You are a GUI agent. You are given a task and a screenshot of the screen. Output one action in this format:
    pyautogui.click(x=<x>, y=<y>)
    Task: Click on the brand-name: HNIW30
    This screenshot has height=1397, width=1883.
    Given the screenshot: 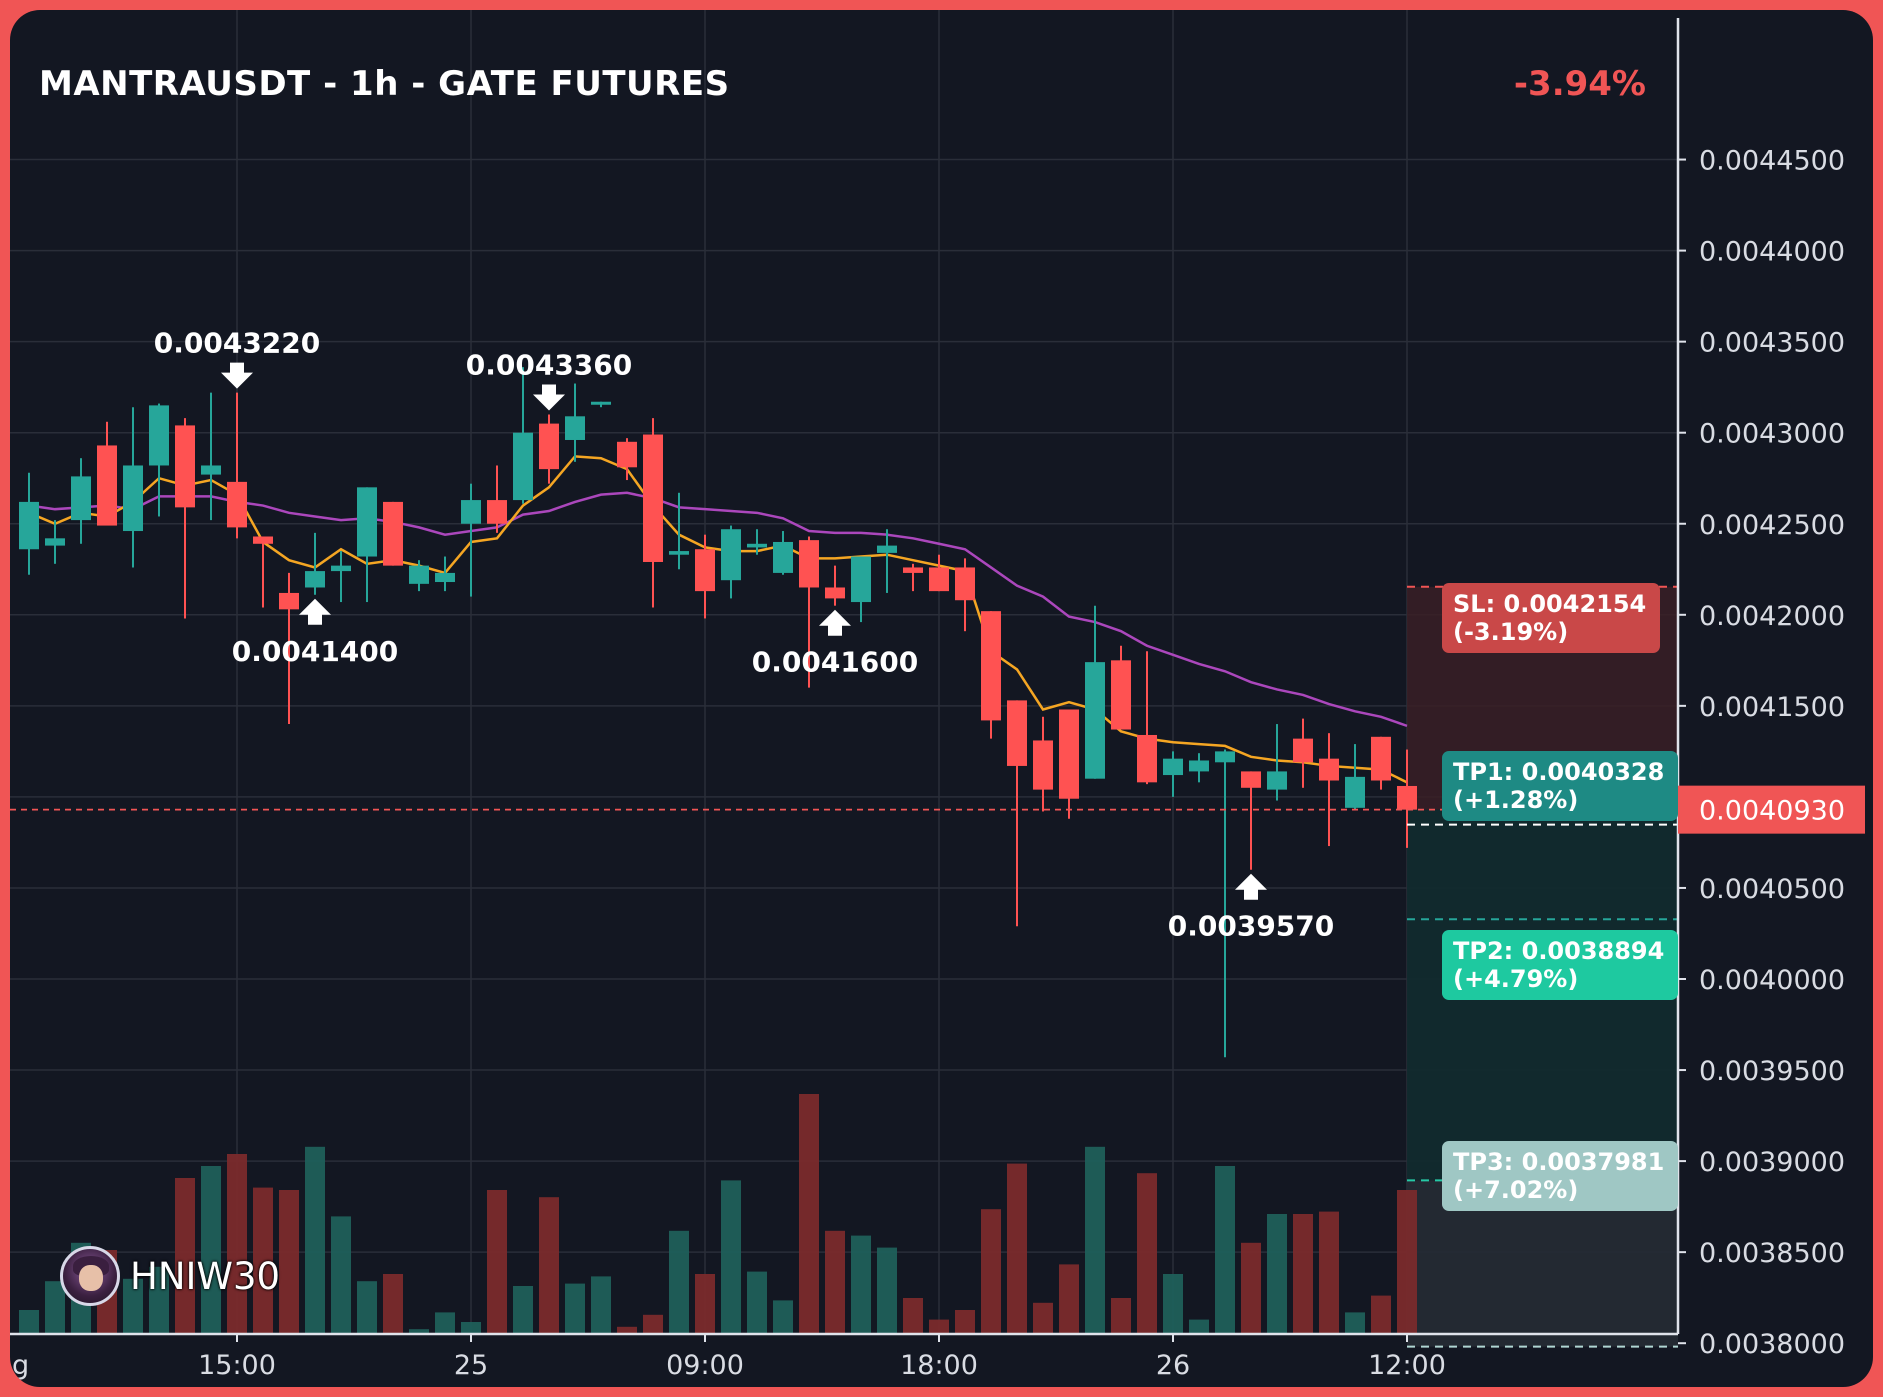 What is the action you would take?
    pyautogui.click(x=205, y=1276)
    